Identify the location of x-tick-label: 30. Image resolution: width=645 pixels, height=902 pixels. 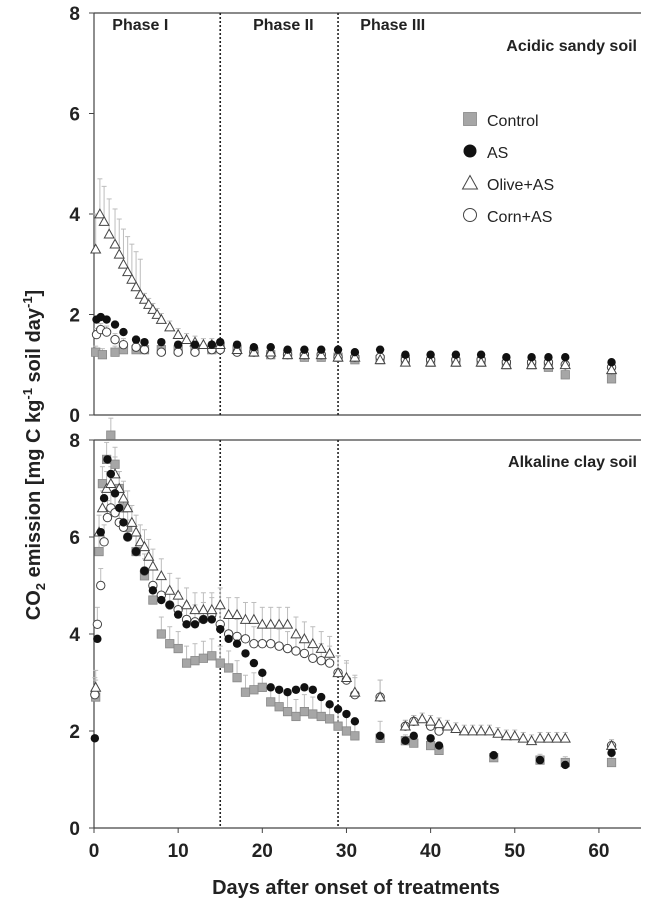
(346, 851).